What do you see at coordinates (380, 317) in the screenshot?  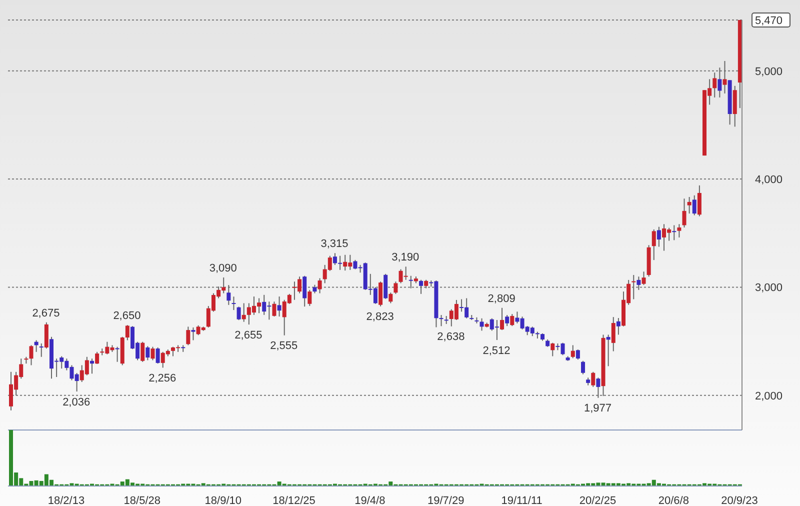 I see `annotation: 2,823` at bounding box center [380, 317].